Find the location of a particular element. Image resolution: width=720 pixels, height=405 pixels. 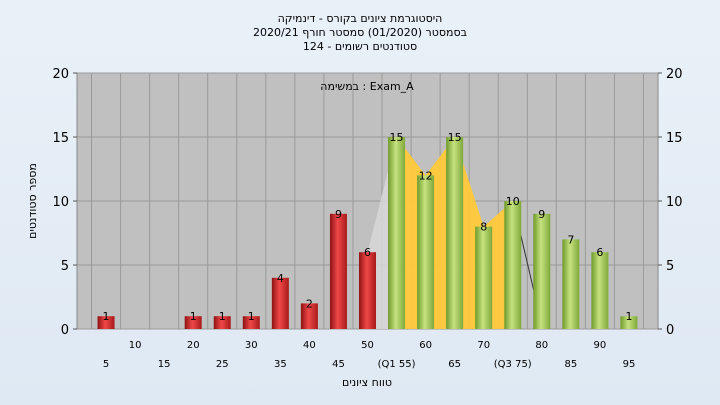

exam-annotation: במשימה : Exam_A is located at coordinates (367, 86).